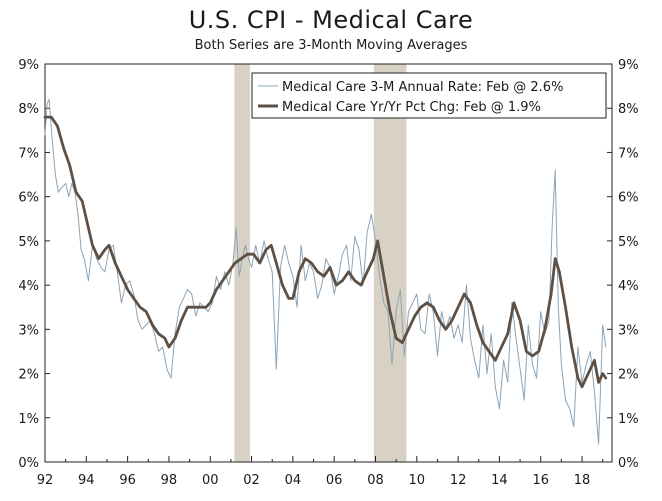  Describe the element at coordinates (210, 480) in the screenshot. I see `x-tick-label: 00` at that location.